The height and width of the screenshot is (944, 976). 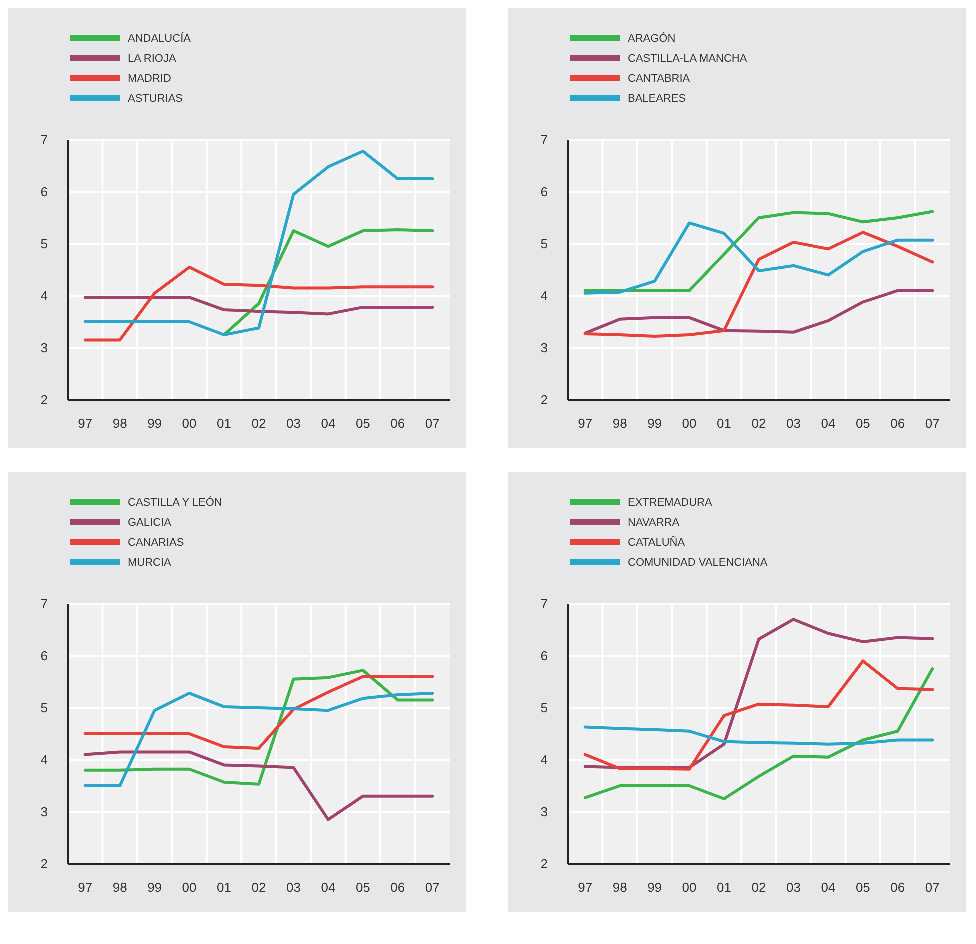 I want to click on legend-label: CASTILLA Y LEÓN, so click(x=175, y=502).